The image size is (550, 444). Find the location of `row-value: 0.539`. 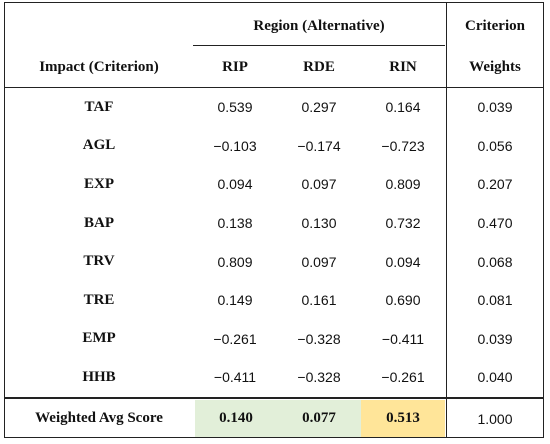

row-value: 0.539 is located at coordinates (235, 107).